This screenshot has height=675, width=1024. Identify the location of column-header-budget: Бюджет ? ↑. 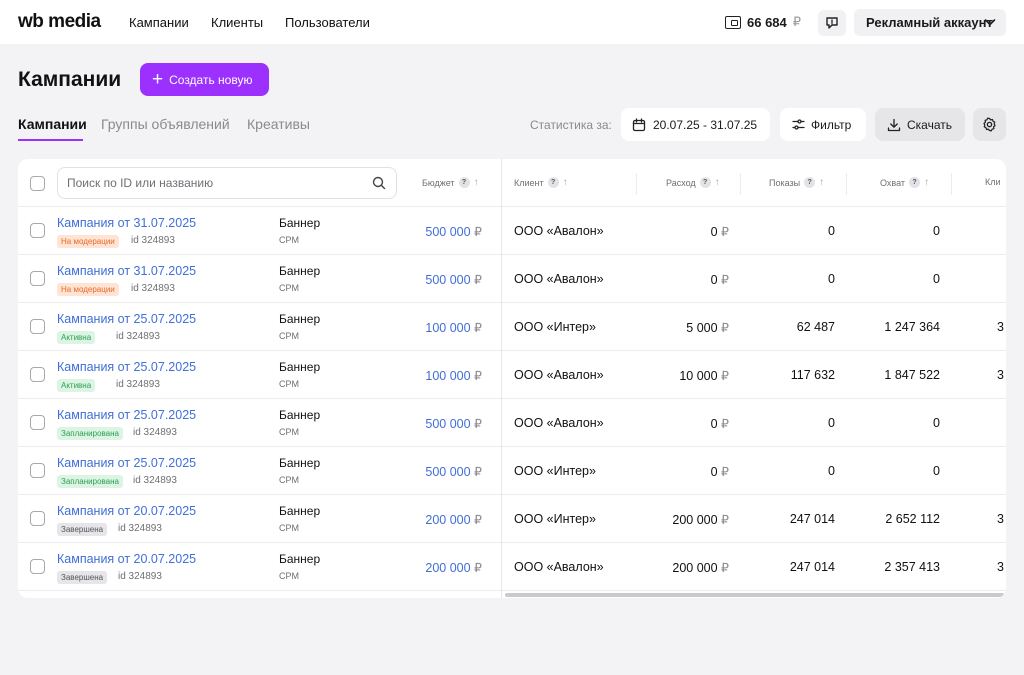
(450, 182).